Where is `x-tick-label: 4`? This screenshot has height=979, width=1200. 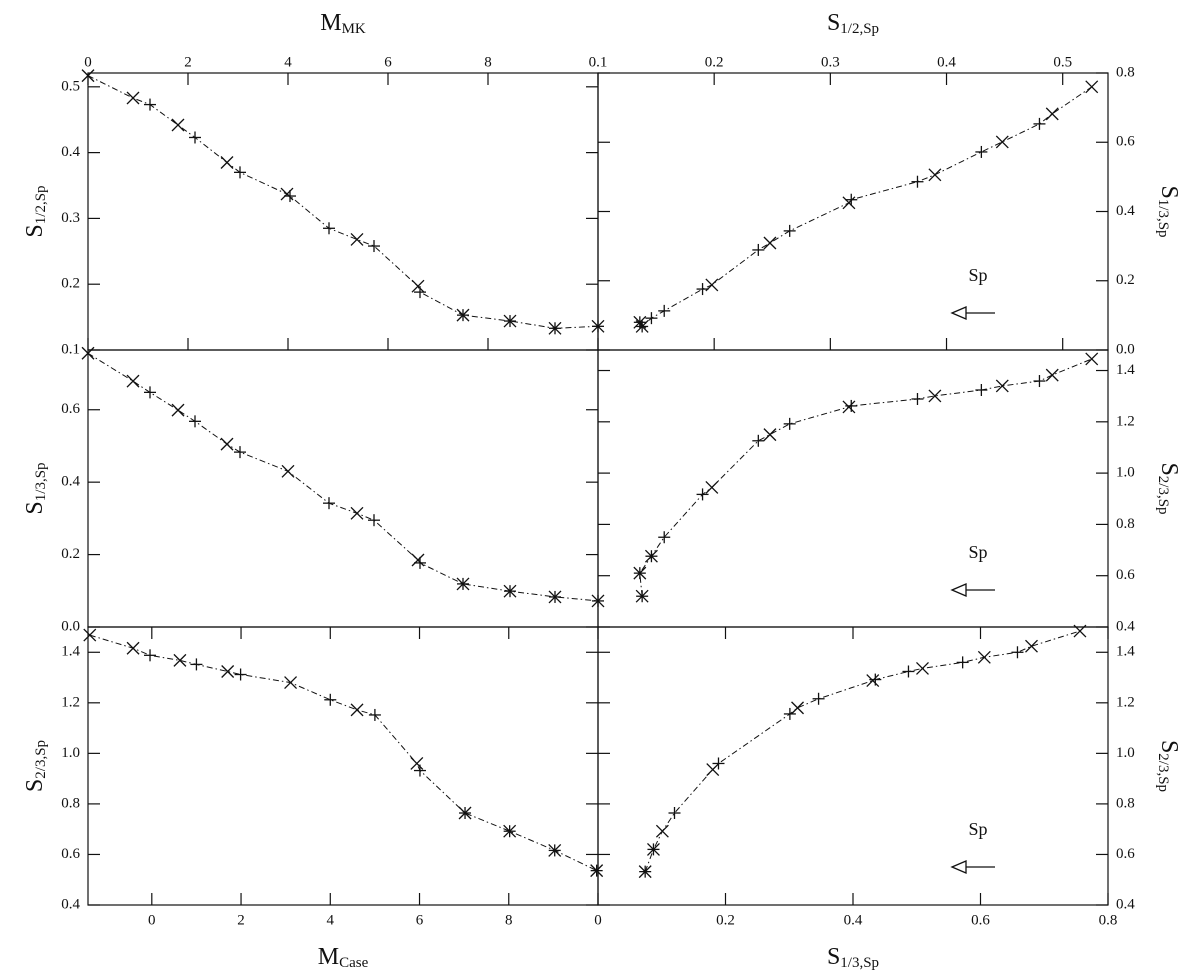 x-tick-label: 4 is located at coordinates (288, 62).